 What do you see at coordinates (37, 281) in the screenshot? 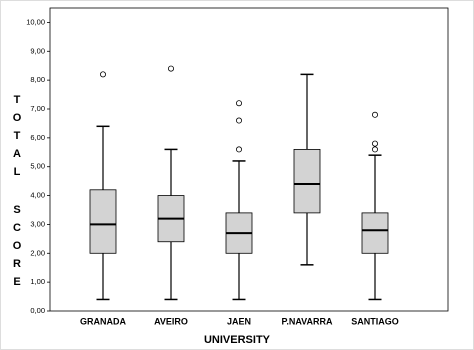
I see `y-tick-label: 1,00` at bounding box center [37, 281].